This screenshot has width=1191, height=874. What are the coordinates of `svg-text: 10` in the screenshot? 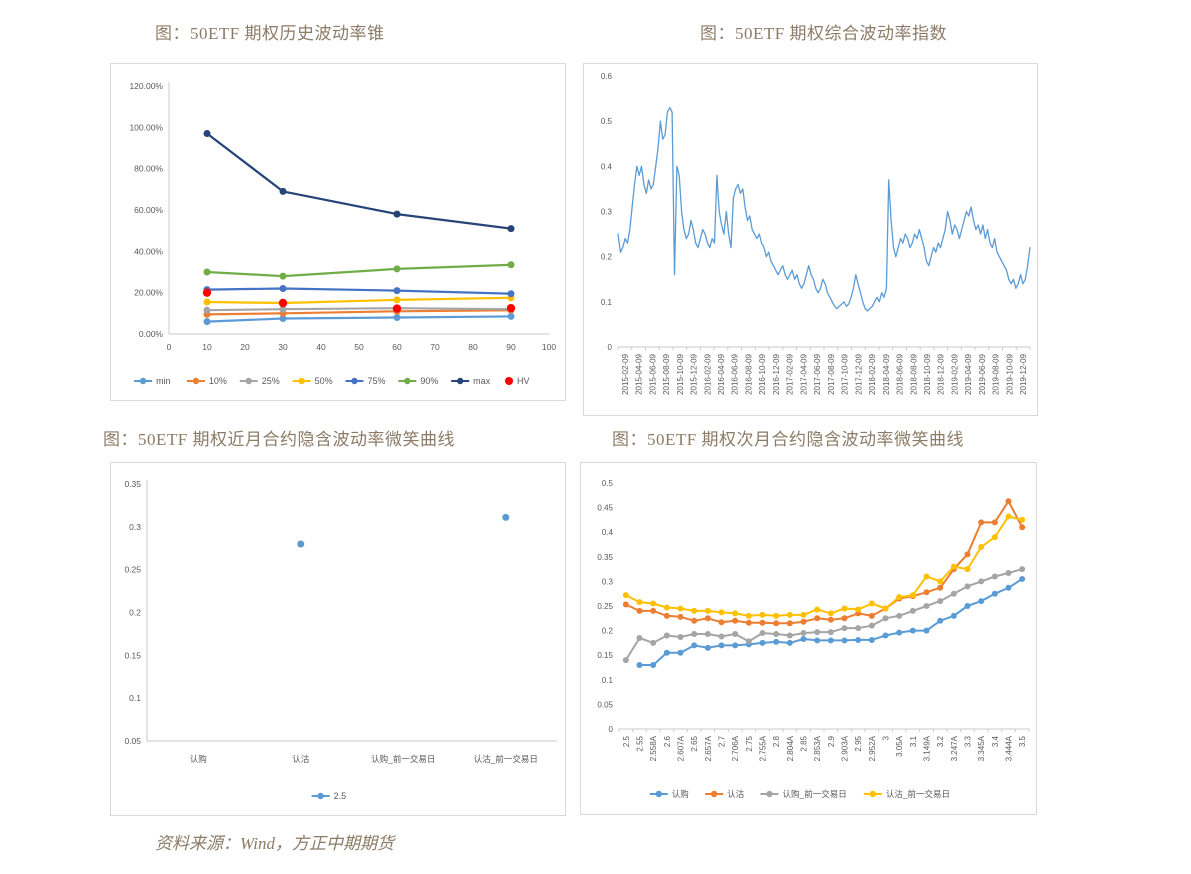 It's located at (207, 347).